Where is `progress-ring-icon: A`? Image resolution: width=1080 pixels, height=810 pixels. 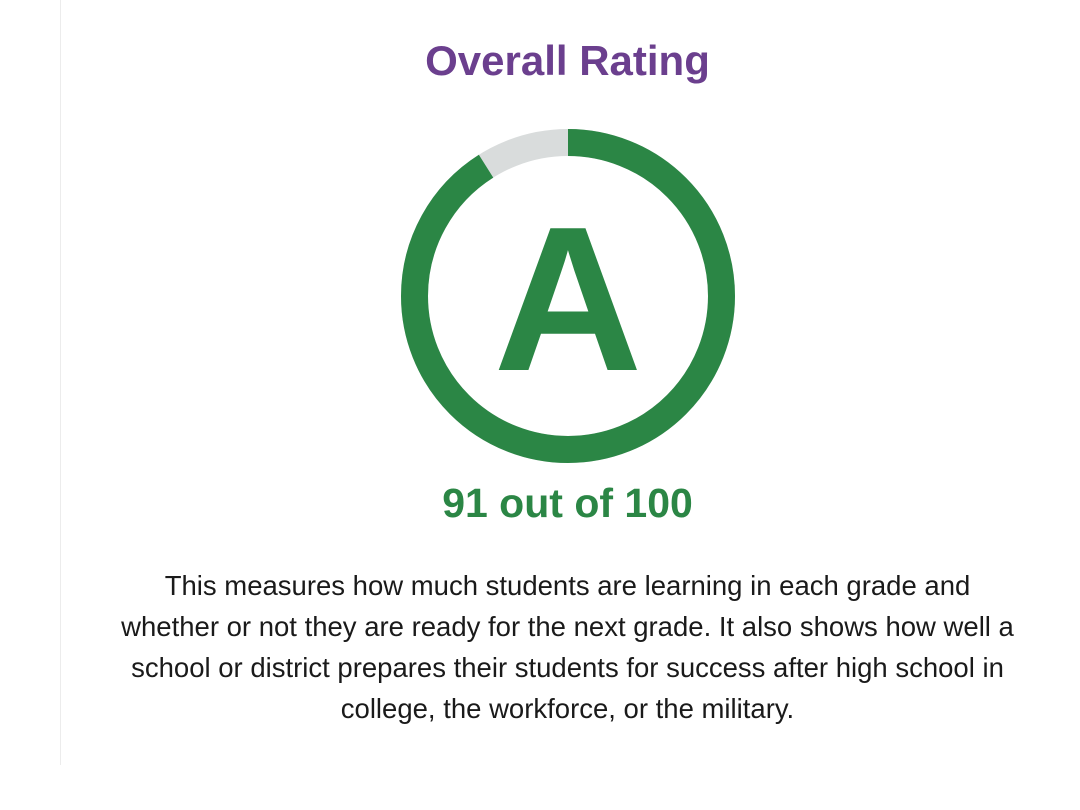
progress-ring-icon: A is located at coordinates (568, 296).